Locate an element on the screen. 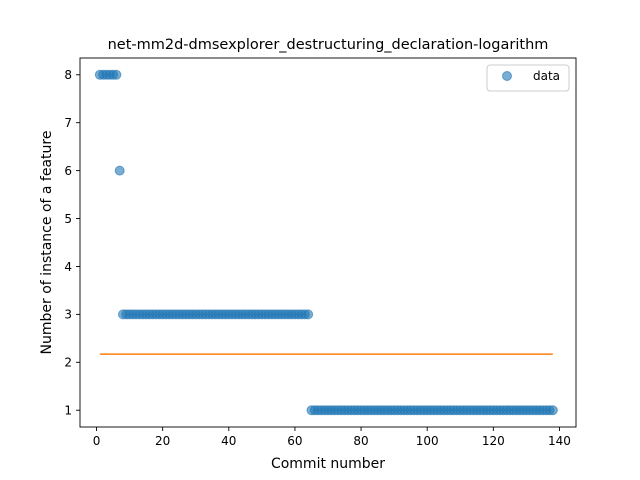 The height and width of the screenshot is (480, 640). x-tick-label: 120 is located at coordinates (493, 441).